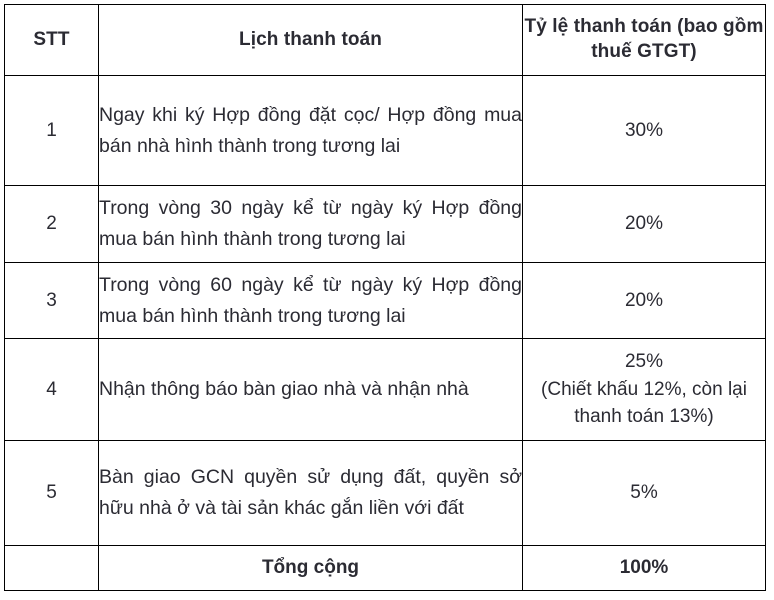 The image size is (774, 600). I want to click on row-description-4: Nhận thông báo bàn giao nhà và nhận nhà, so click(310, 389).